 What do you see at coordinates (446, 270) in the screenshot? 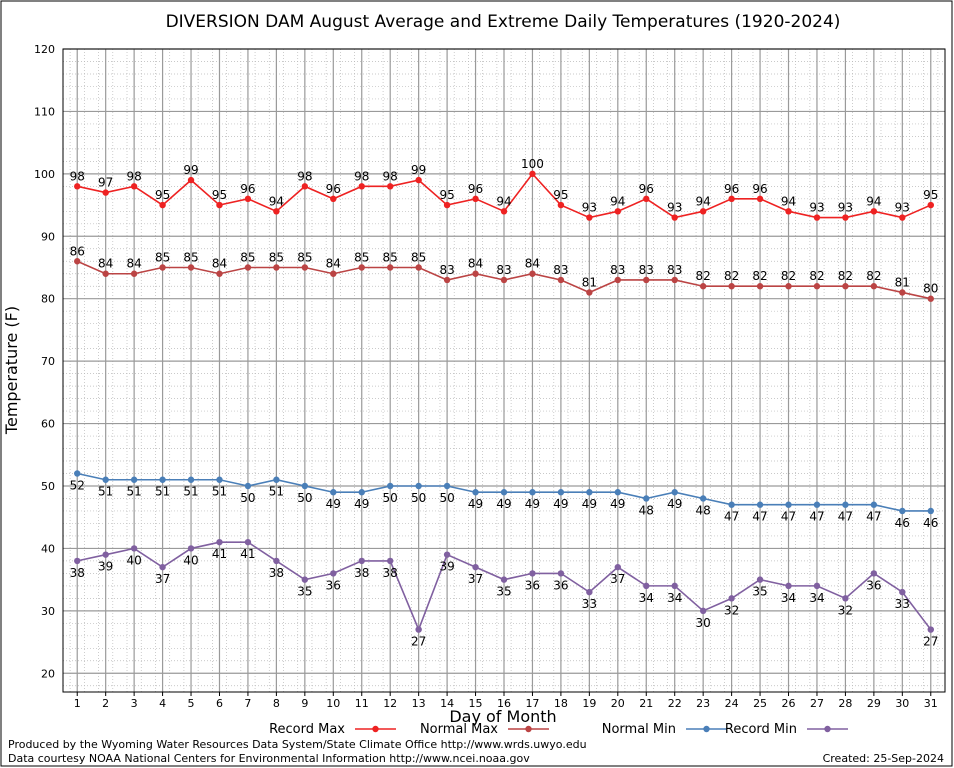
I see `normal-max-data-label: 83` at bounding box center [446, 270].